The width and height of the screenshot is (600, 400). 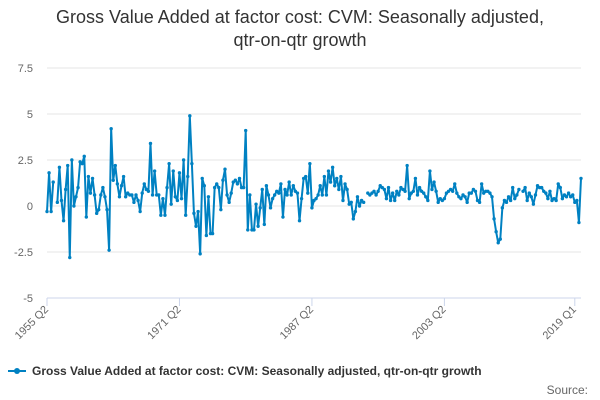 What do you see at coordinates (300, 40) in the screenshot?
I see `chart-title-line-2: qtr-on-qtr growth` at bounding box center [300, 40].